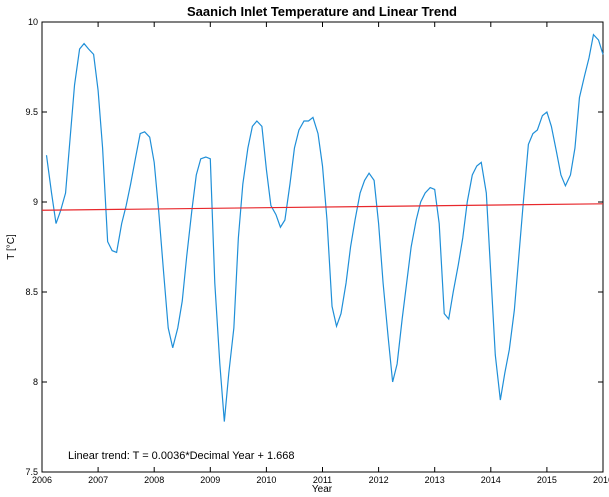  What do you see at coordinates (547, 480) in the screenshot?
I see `x-tick-label: 2015` at bounding box center [547, 480].